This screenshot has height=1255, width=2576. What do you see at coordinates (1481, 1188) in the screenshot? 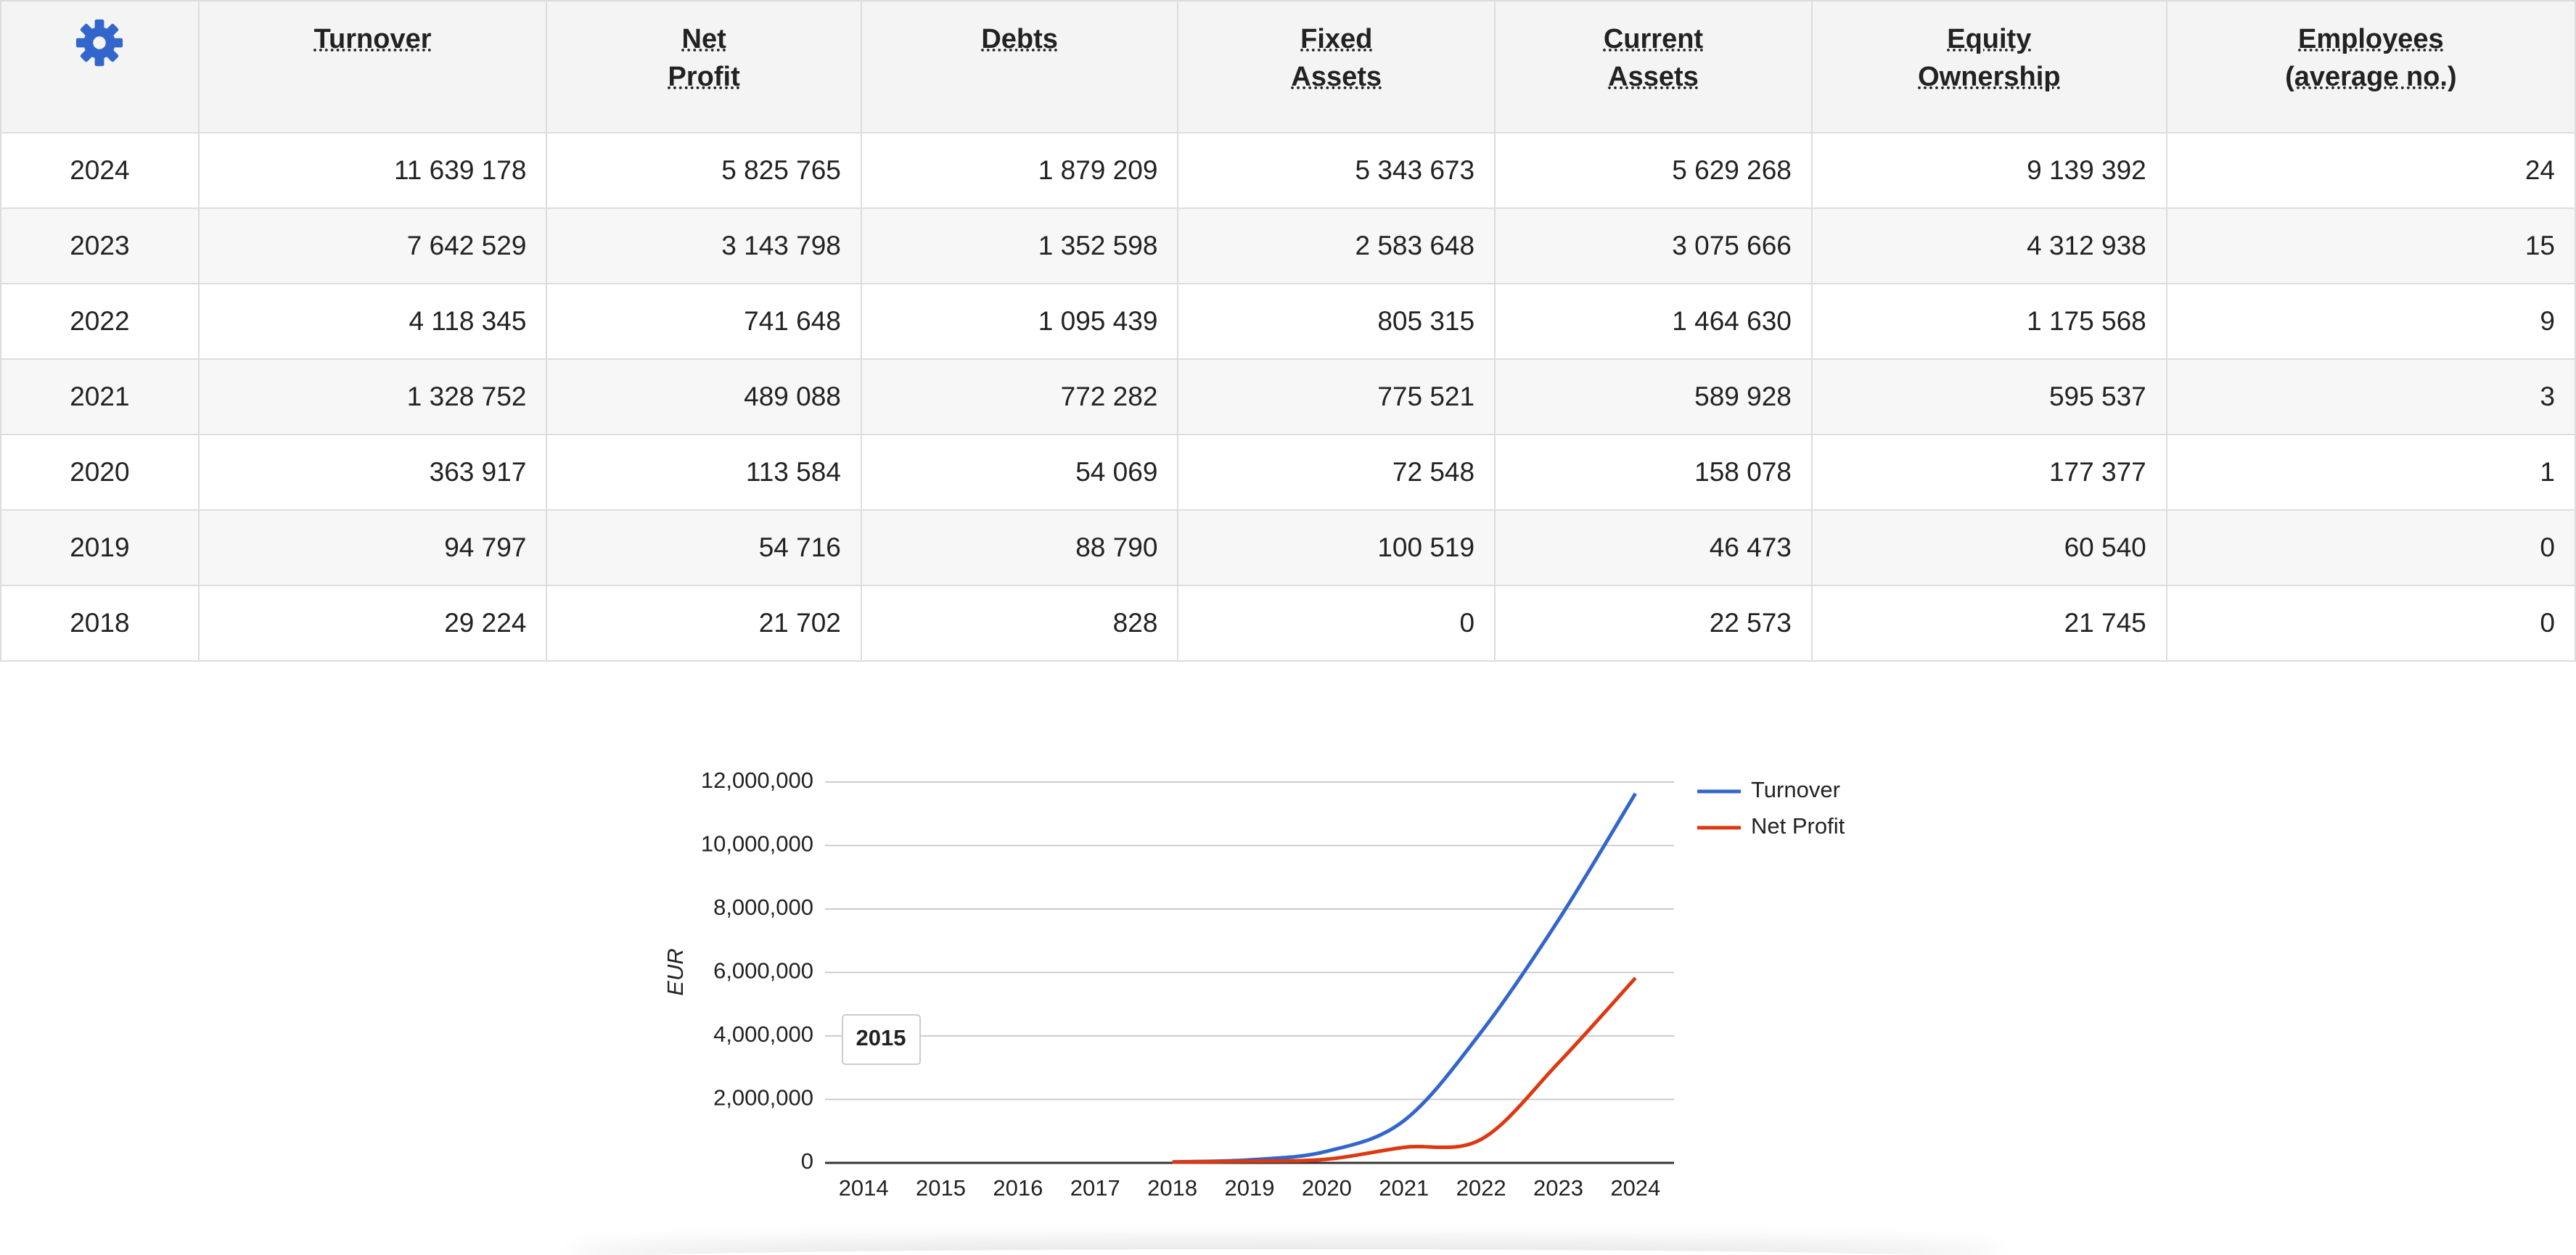
I see `x-tick-label: 2022` at bounding box center [1481, 1188].